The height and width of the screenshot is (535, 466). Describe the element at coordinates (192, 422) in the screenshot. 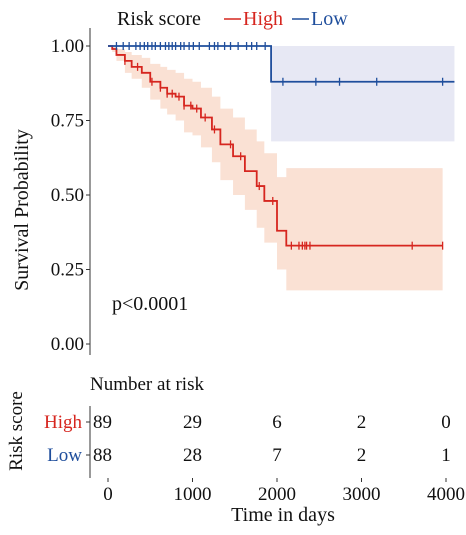

I see `risk-cell-high: 29` at that location.